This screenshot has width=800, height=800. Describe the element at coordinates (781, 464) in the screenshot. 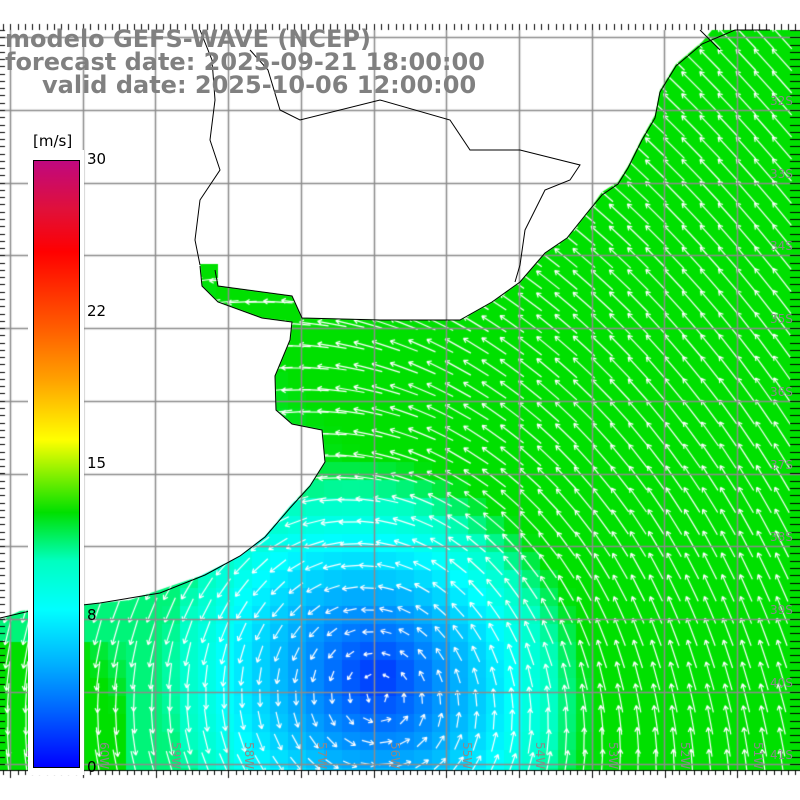

I see `lat-label: 37S` at that location.